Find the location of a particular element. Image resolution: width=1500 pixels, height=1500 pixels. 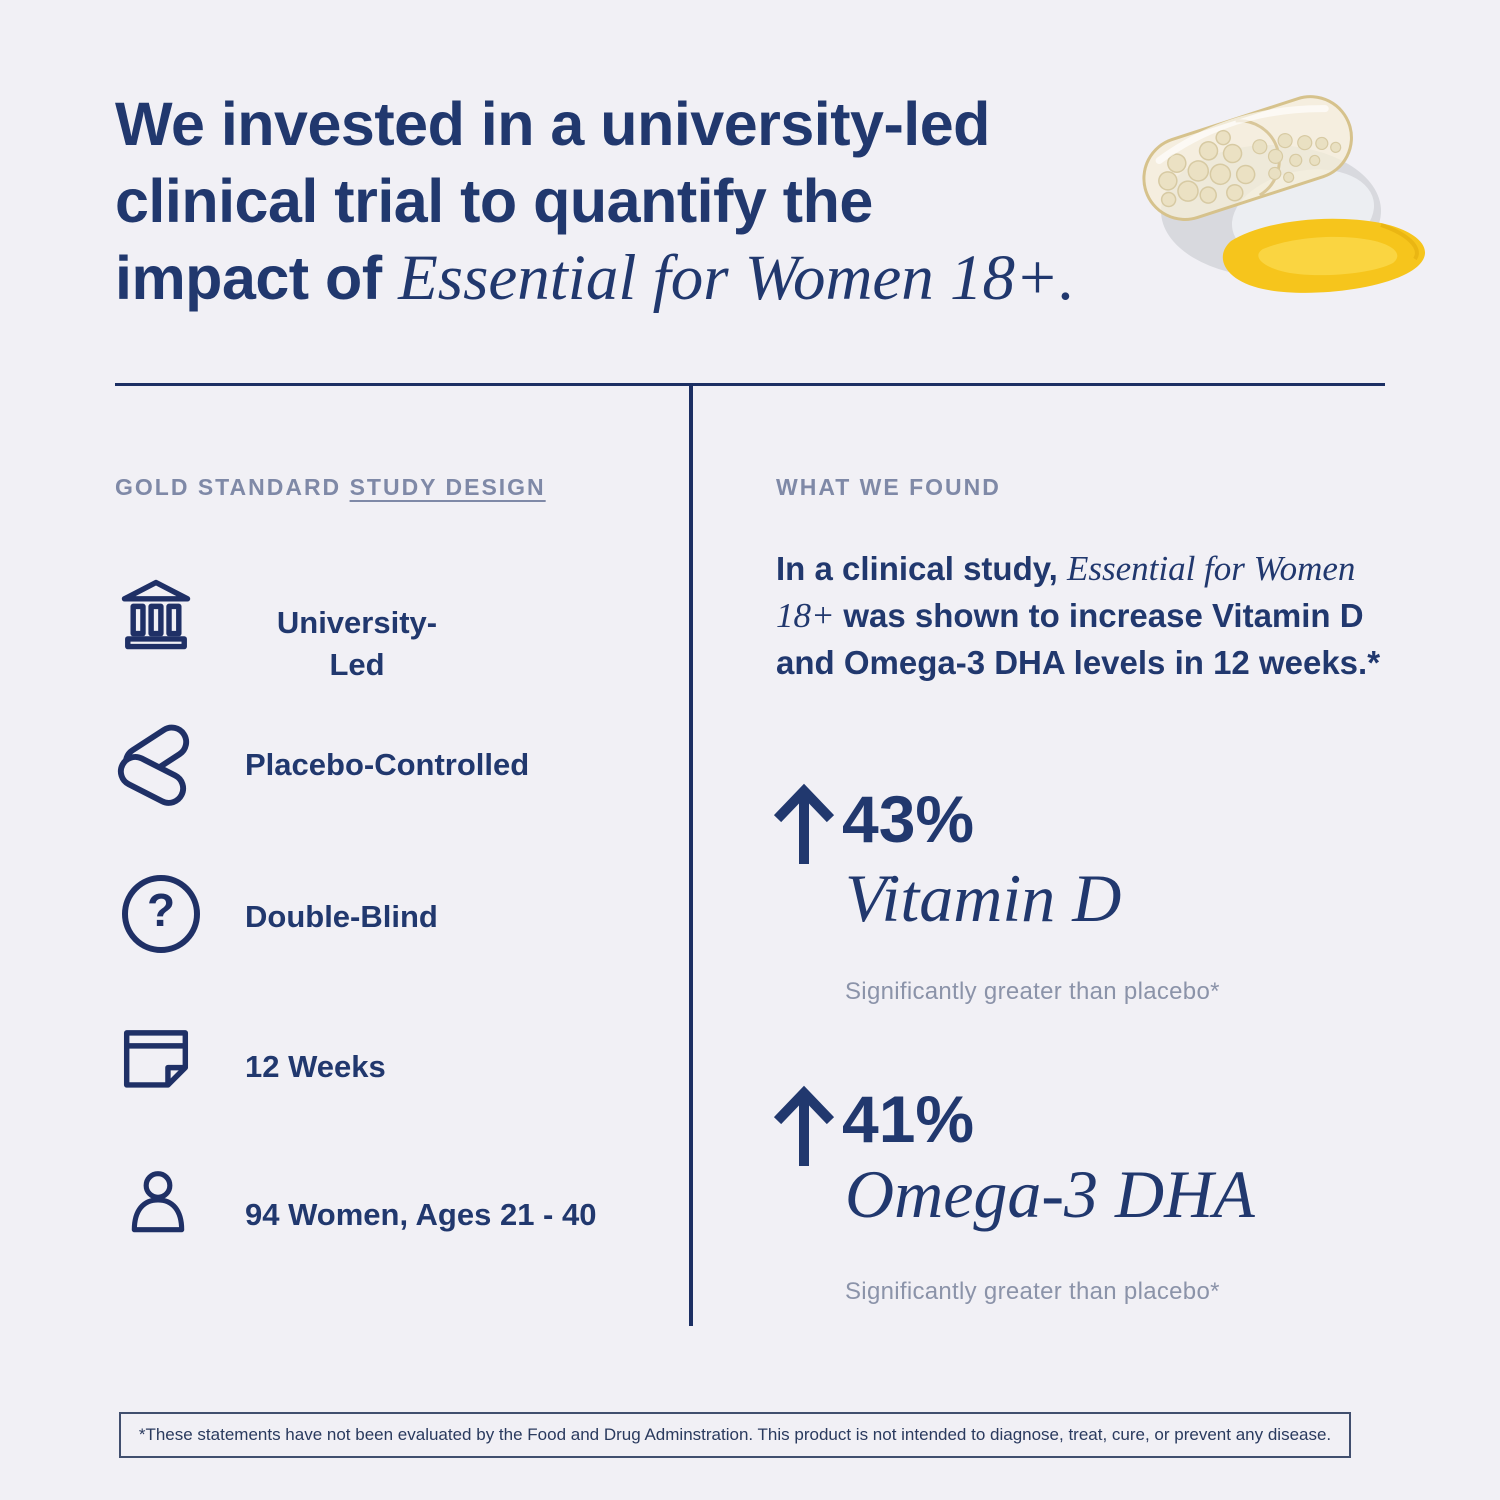

study-design-item-label: Double-Blind is located at coordinates (341, 916).